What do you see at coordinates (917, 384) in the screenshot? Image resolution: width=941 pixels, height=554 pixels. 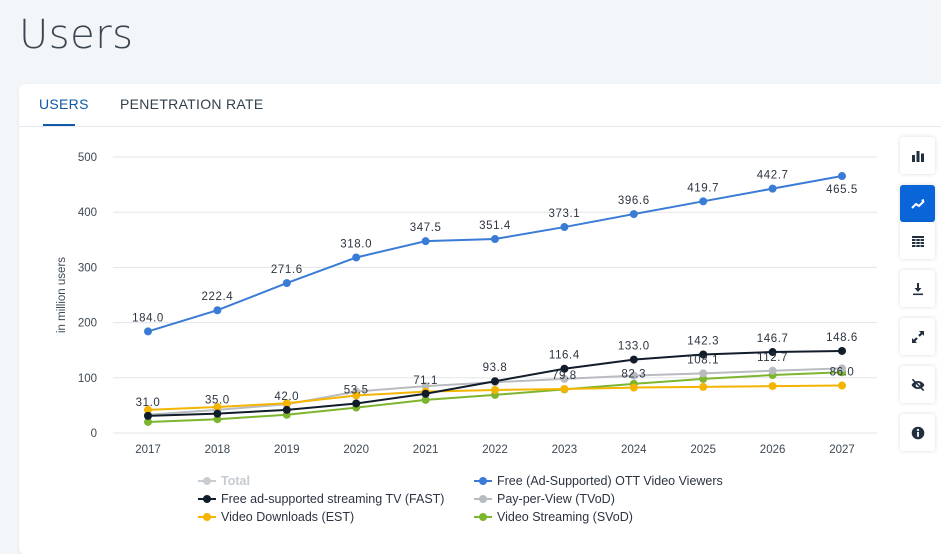 I see `hide-button` at bounding box center [917, 384].